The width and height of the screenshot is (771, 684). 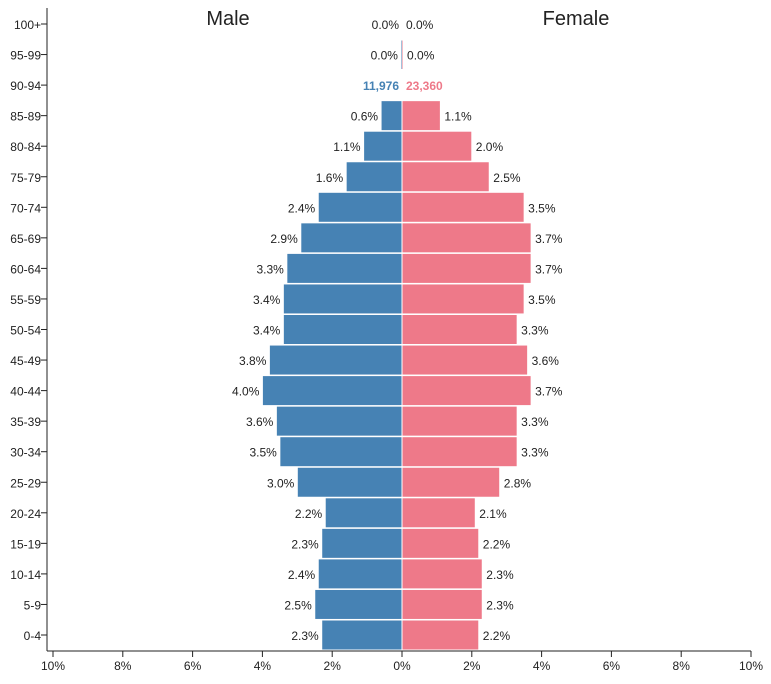 I want to click on male-title: Male, so click(x=227, y=19).